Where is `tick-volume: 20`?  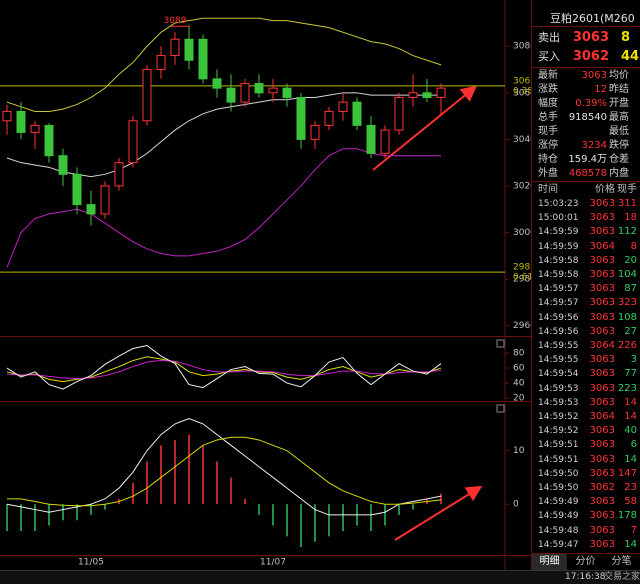 tick-volume: 20 is located at coordinates (630, 260).